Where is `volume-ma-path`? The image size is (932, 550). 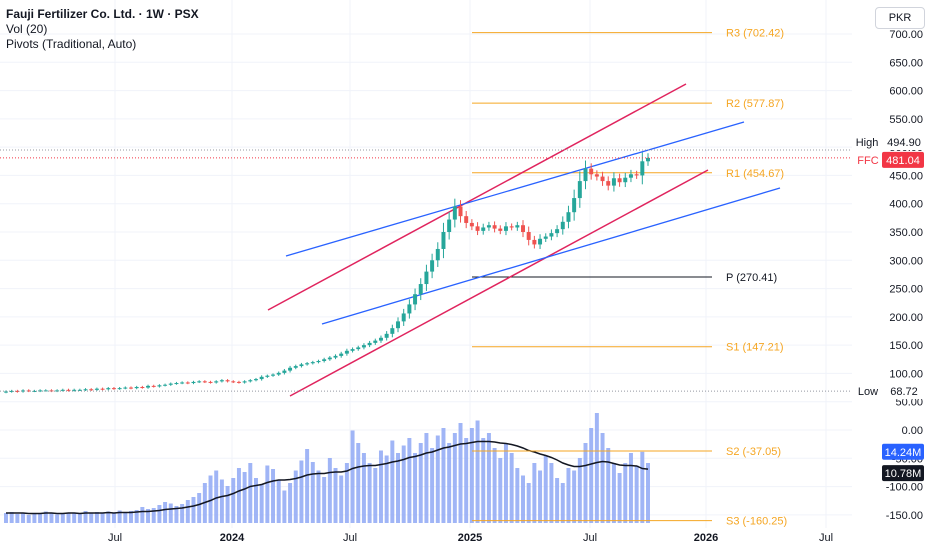
volume-ma-path is located at coordinates (327, 477).